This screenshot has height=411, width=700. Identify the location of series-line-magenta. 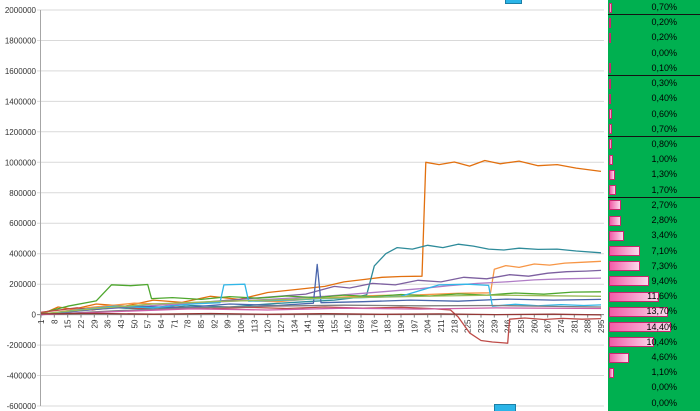
(321, 311).